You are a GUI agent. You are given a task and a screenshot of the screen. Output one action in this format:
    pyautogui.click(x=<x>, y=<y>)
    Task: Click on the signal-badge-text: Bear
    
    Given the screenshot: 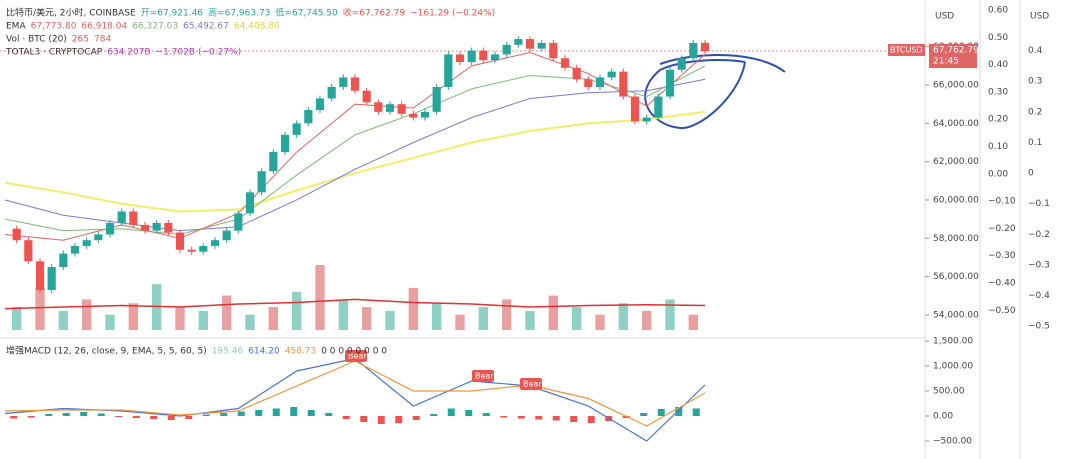 What is the action you would take?
    pyautogui.click(x=357, y=356)
    